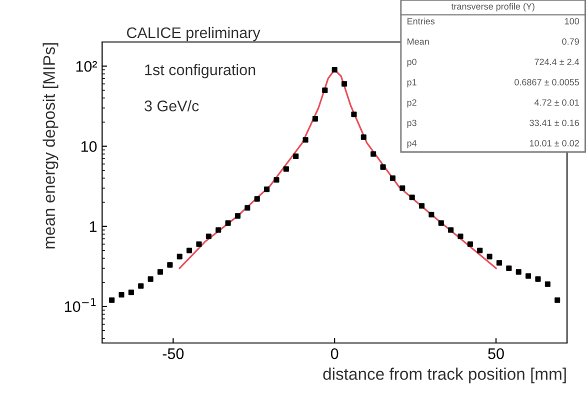 The width and height of the screenshot is (587, 400). I want to click on annotation: p3, so click(411, 124).